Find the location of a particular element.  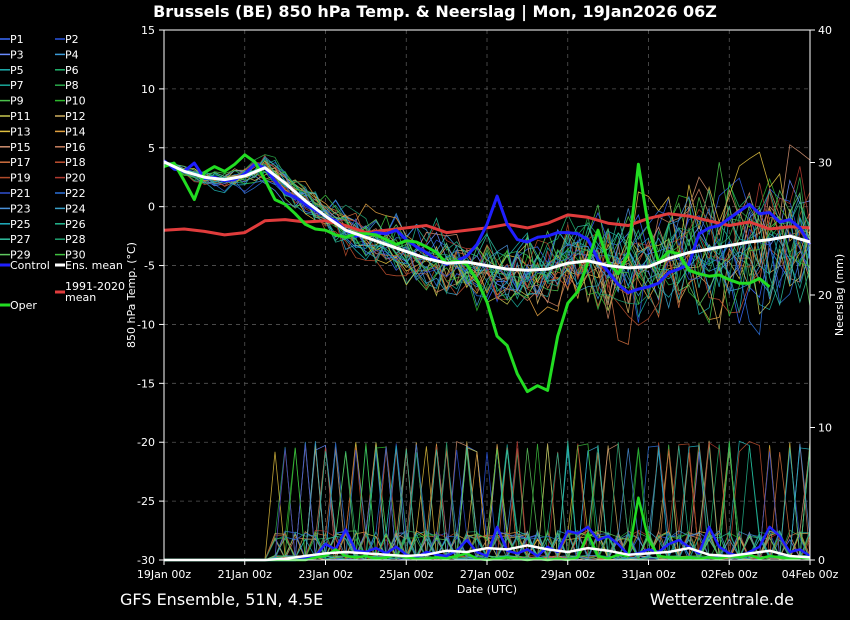

legend-label-p12: P12 is located at coordinates (75, 116).